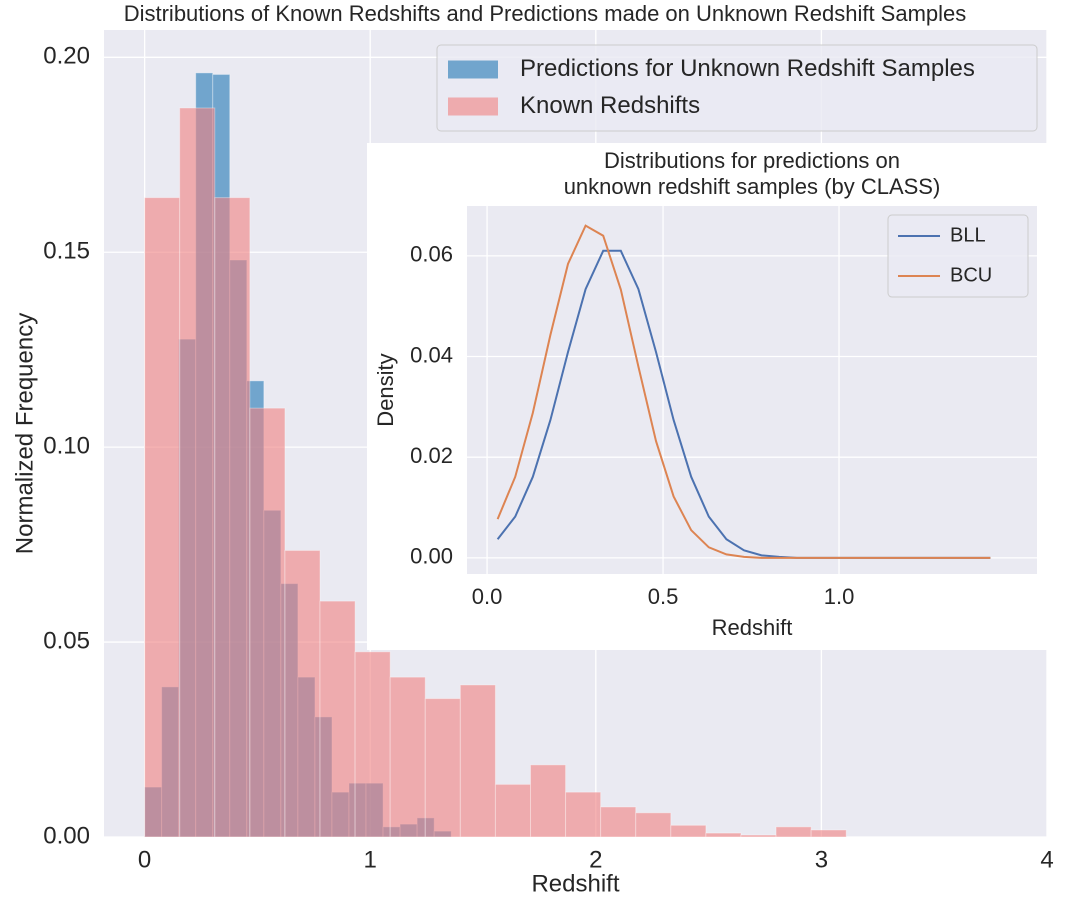  Describe the element at coordinates (821, 859) in the screenshot. I see `x-tick-label: 3` at that location.